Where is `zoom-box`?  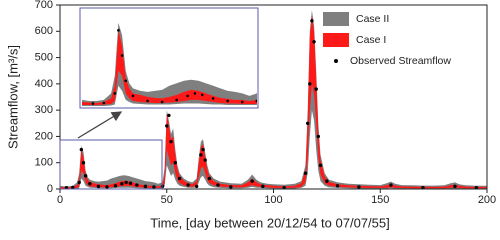
zoom-box is located at coordinates (111, 164).